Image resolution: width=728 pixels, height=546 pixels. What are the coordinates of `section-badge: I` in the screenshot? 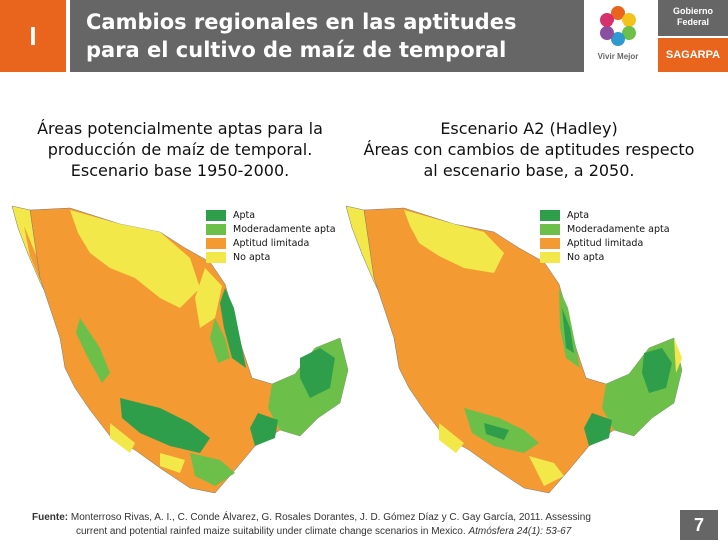 It's located at (33, 36).